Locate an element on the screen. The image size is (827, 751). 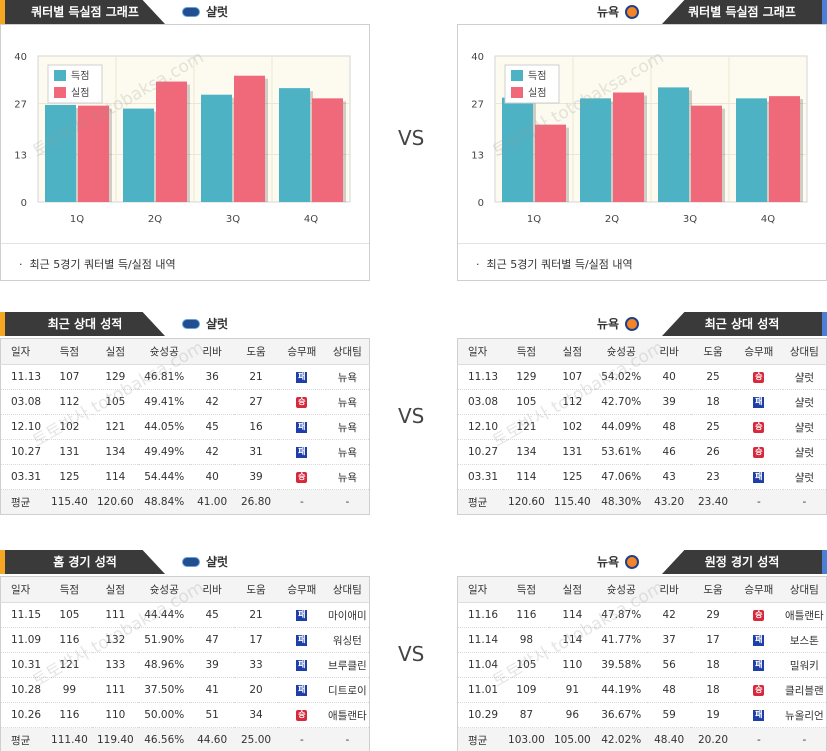
table-cell: 밀워키 is located at coordinates (804, 665).